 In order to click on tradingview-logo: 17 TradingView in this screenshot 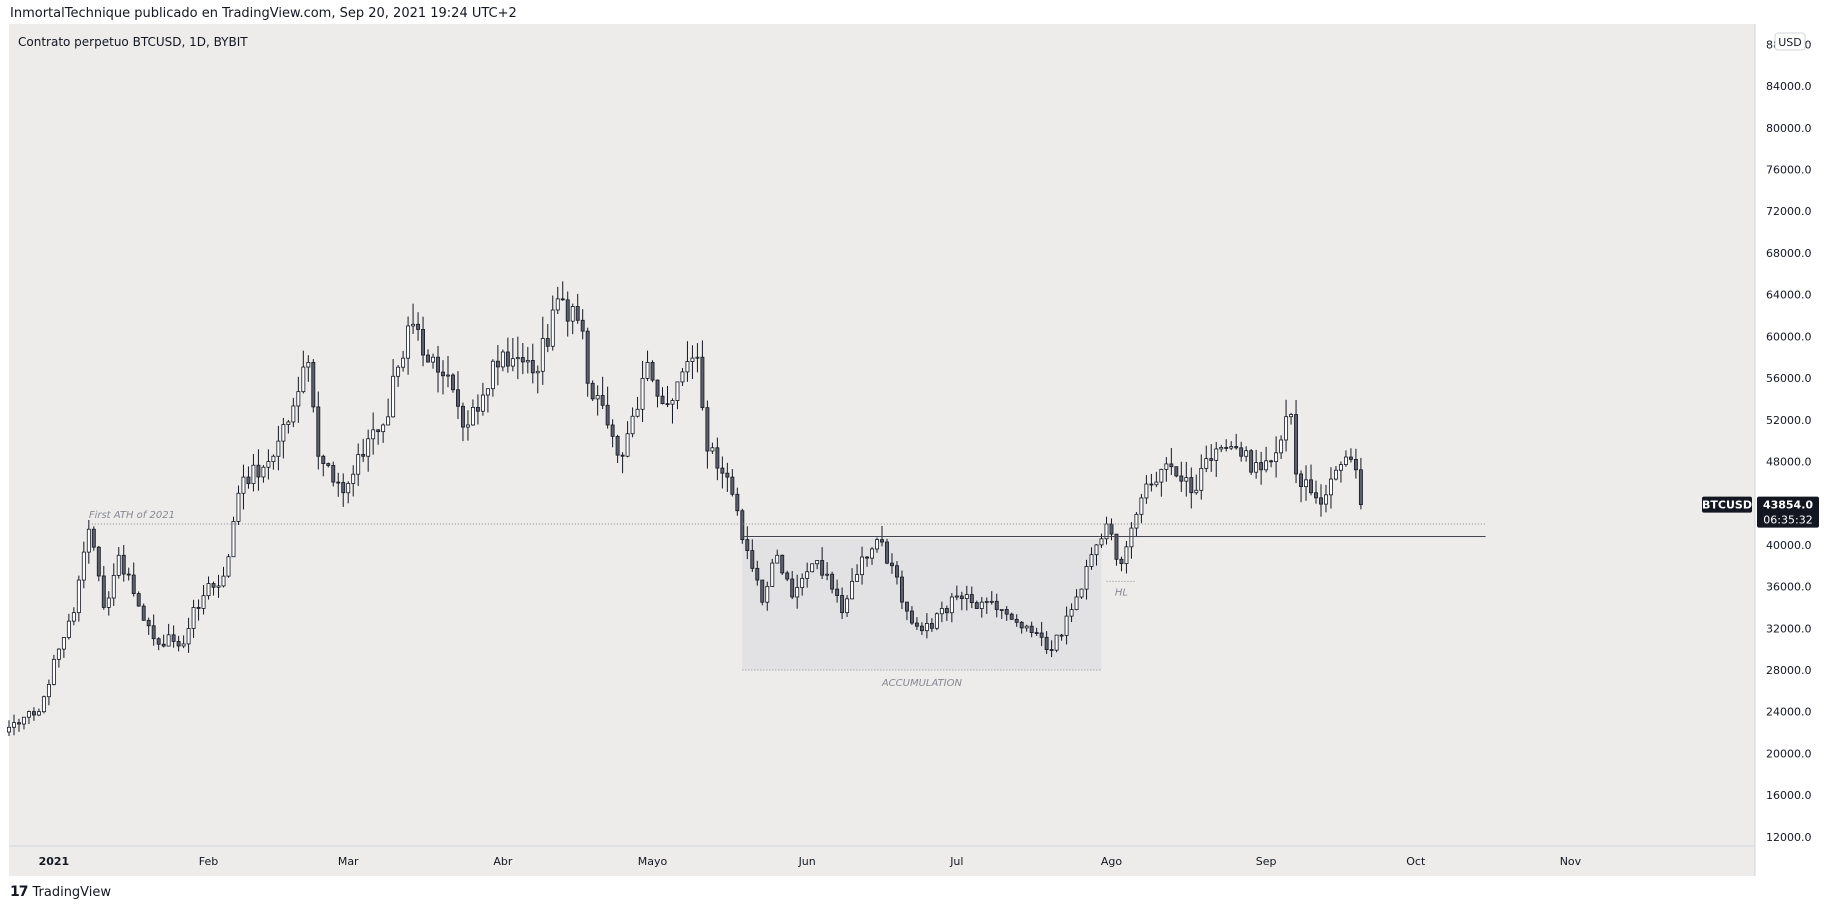, I will do `click(60, 892)`.